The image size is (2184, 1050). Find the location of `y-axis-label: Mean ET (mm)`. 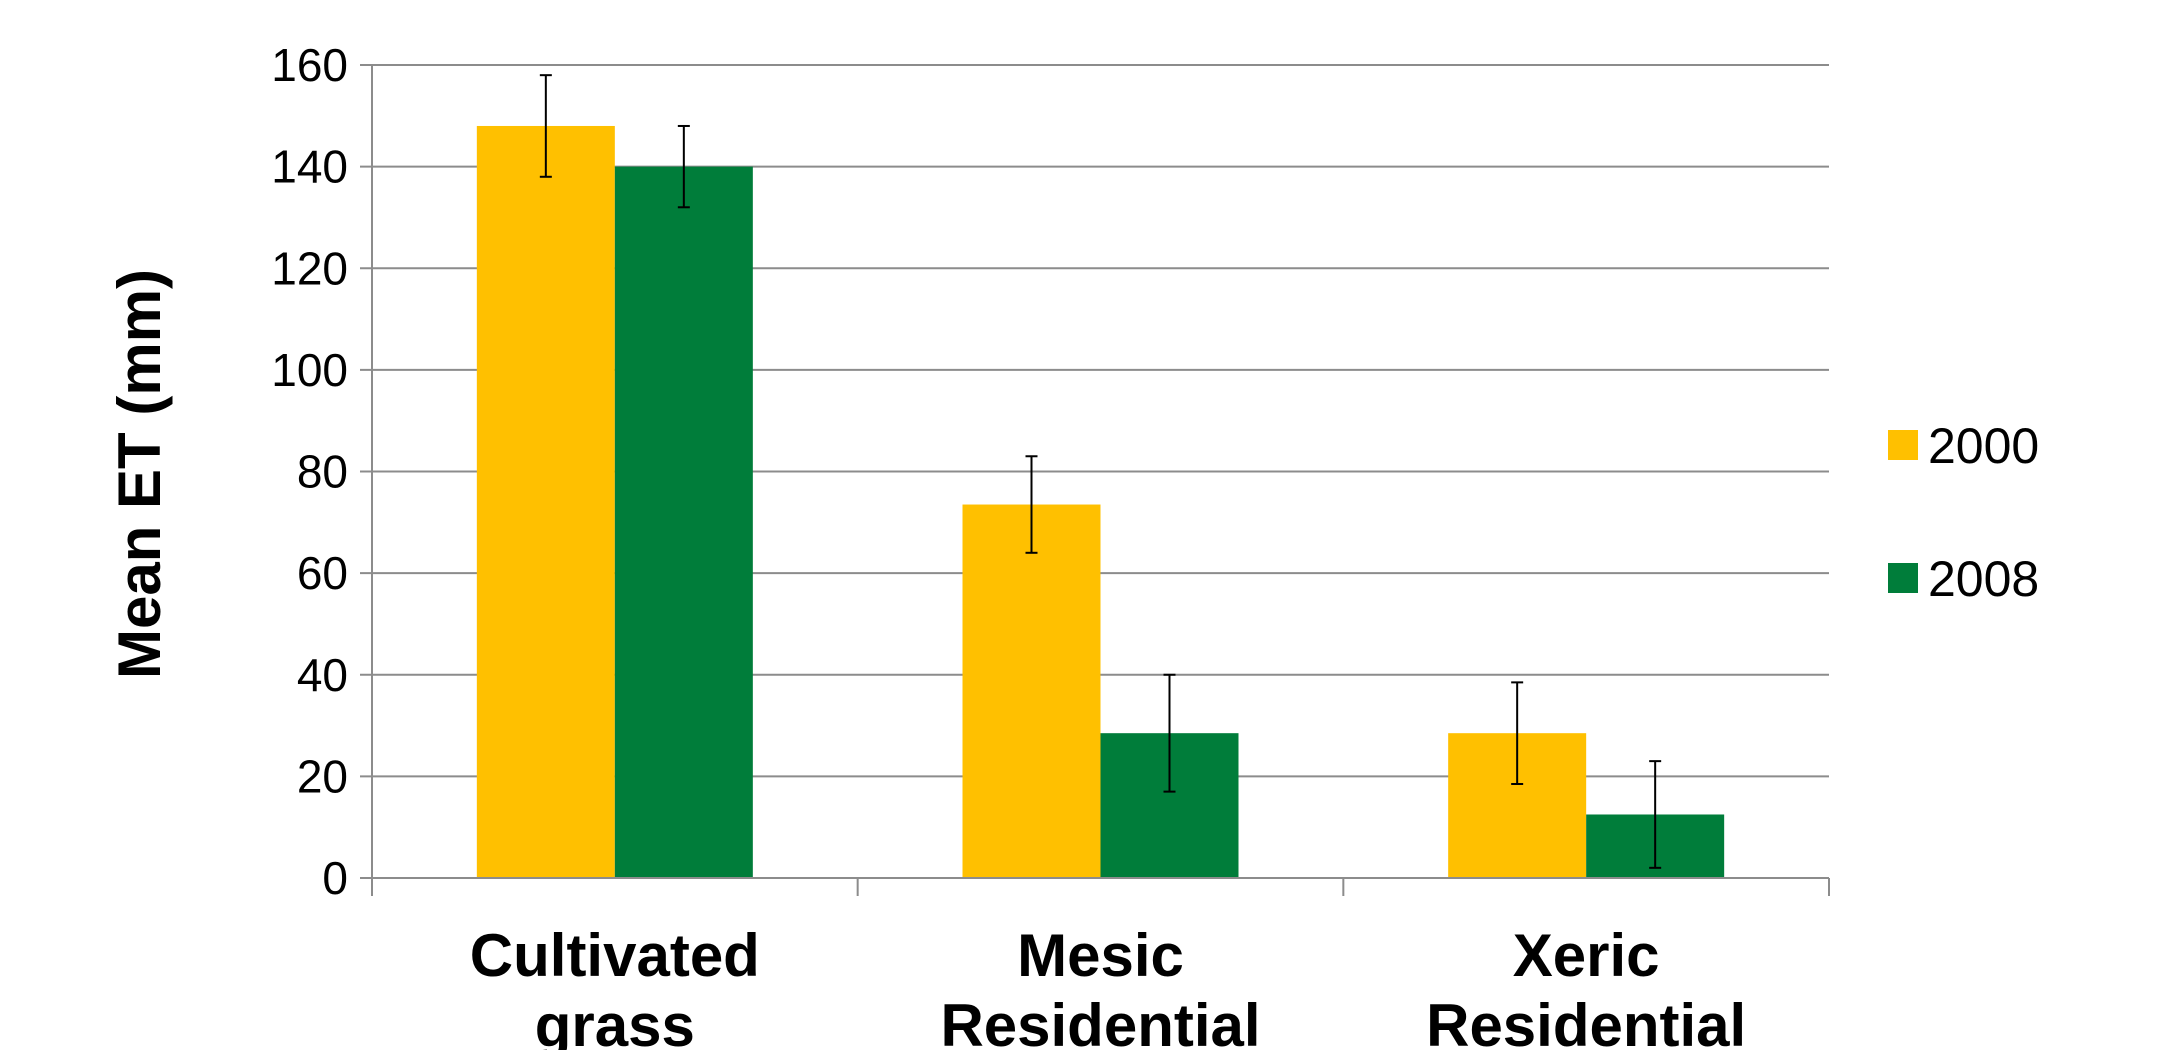

y-axis-label: Mean ET (mm) is located at coordinates (139, 474).